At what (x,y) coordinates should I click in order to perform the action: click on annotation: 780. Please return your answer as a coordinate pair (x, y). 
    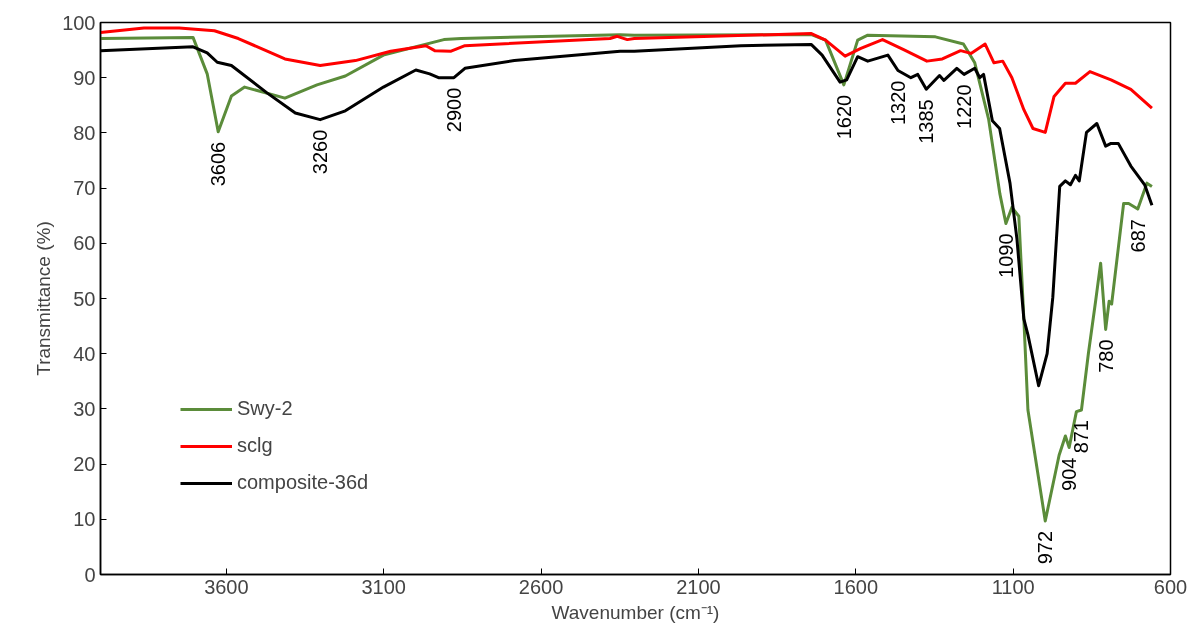
    Looking at the image, I should click on (1105, 356).